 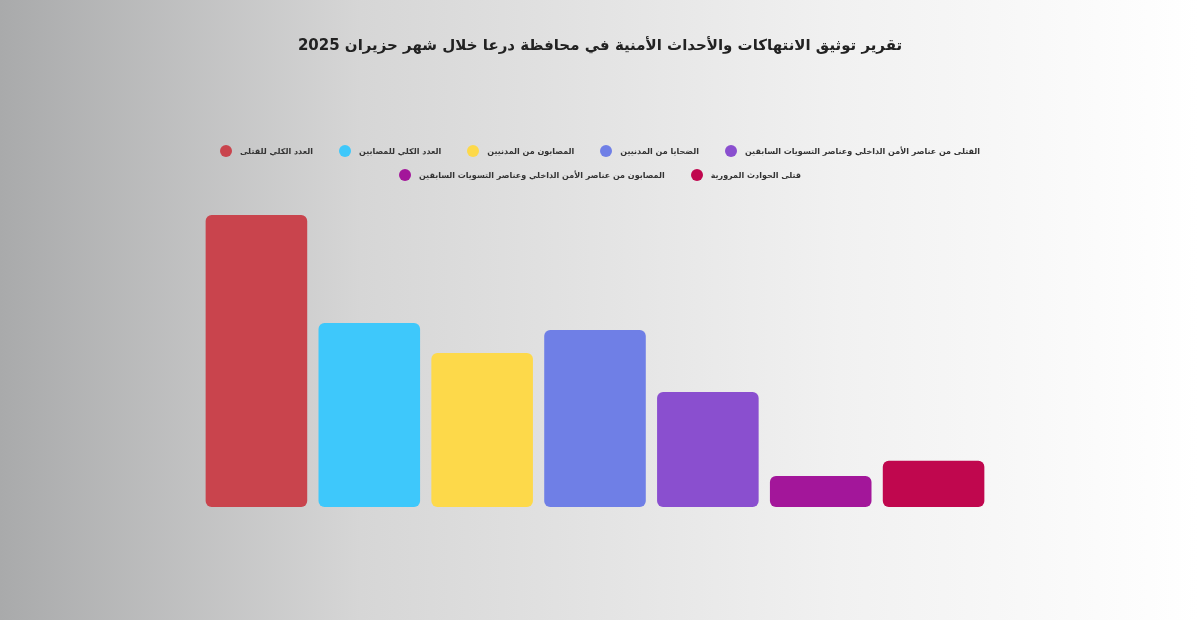 What do you see at coordinates (276, 151) in the screenshot?
I see `legend-label: العدد الكلي للقتلى` at bounding box center [276, 151].